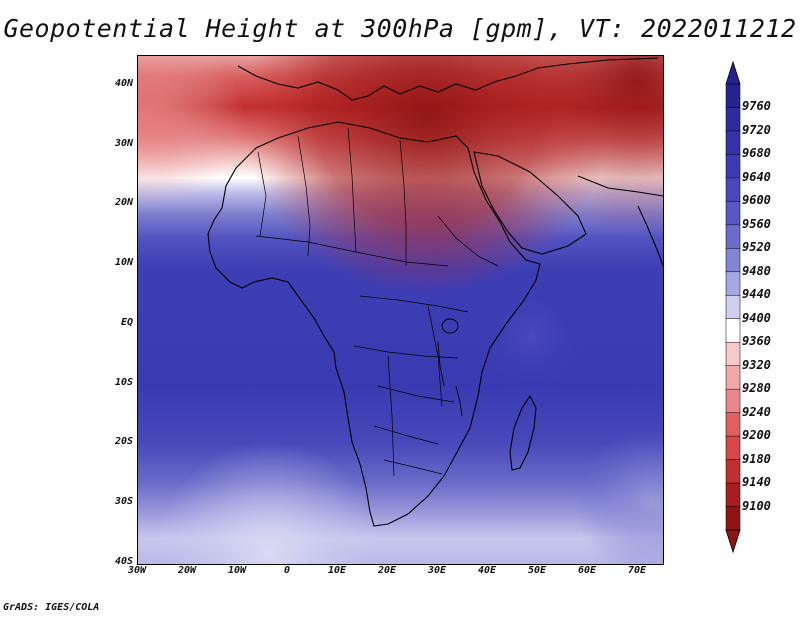 The image size is (800, 618). Describe the element at coordinates (187, 570) in the screenshot. I see `lon-tick-label: 20W` at that location.